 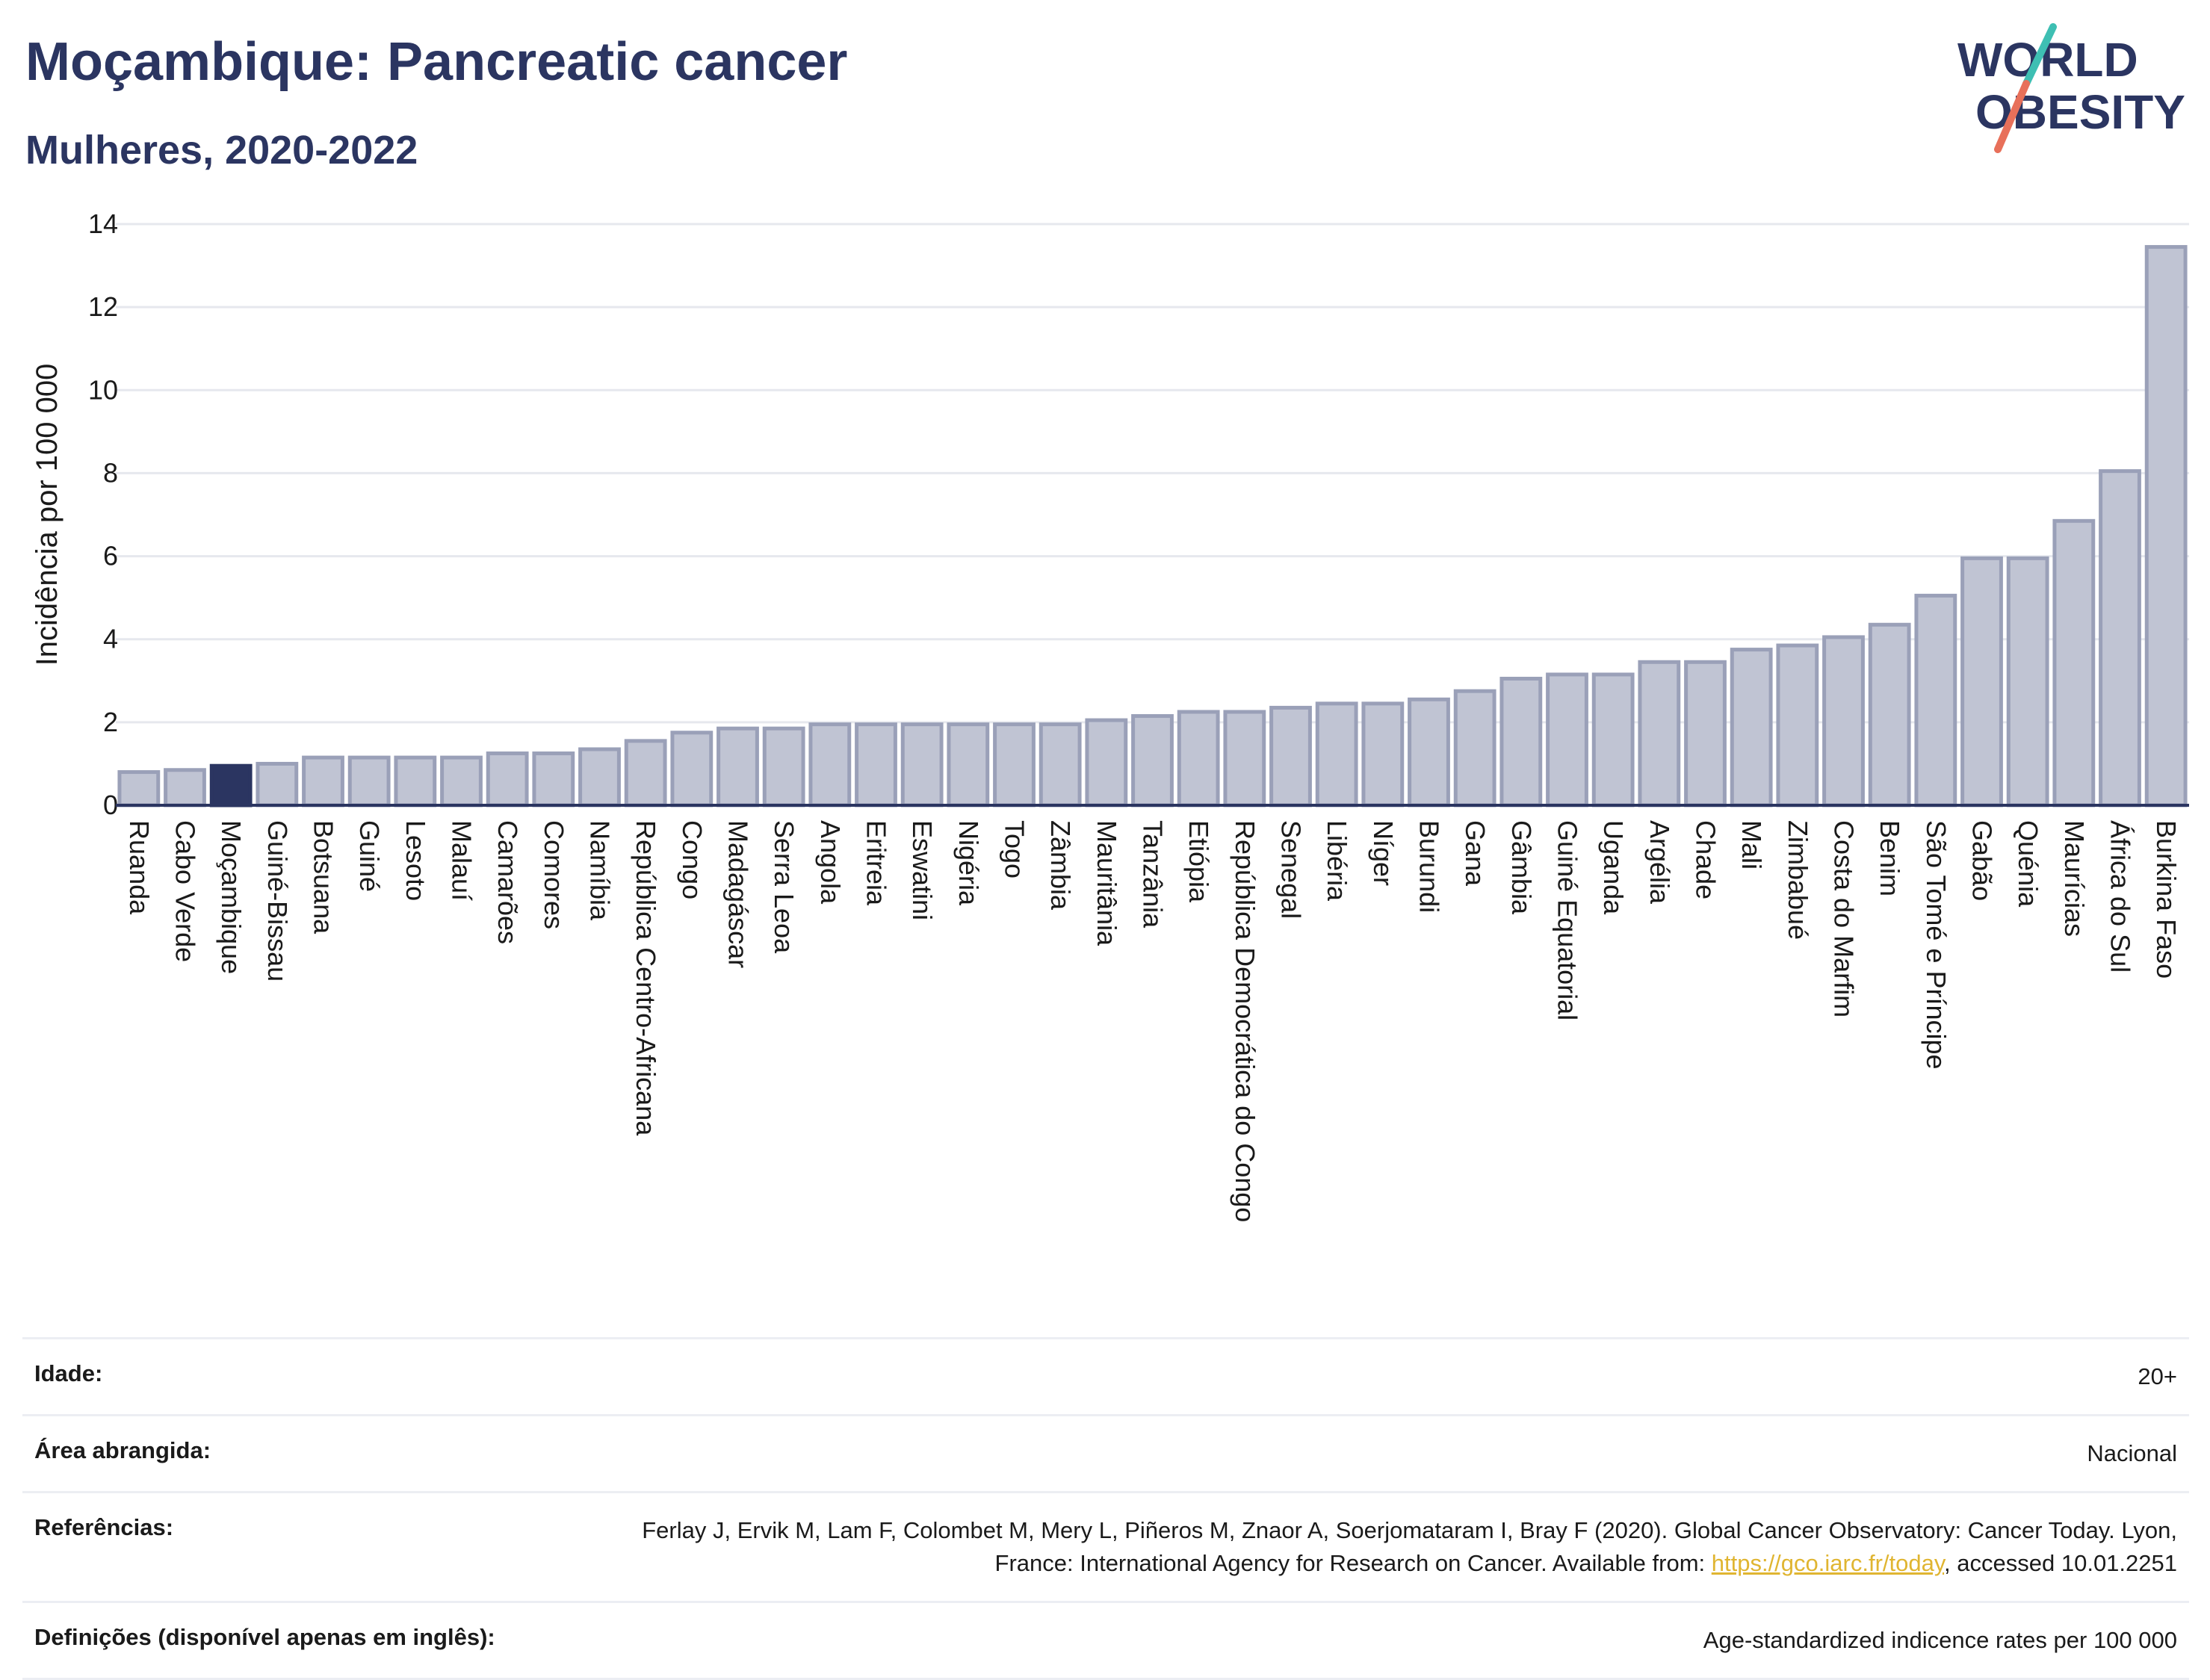 I want to click on x-tick-label: Angola, so click(x=830, y=862).